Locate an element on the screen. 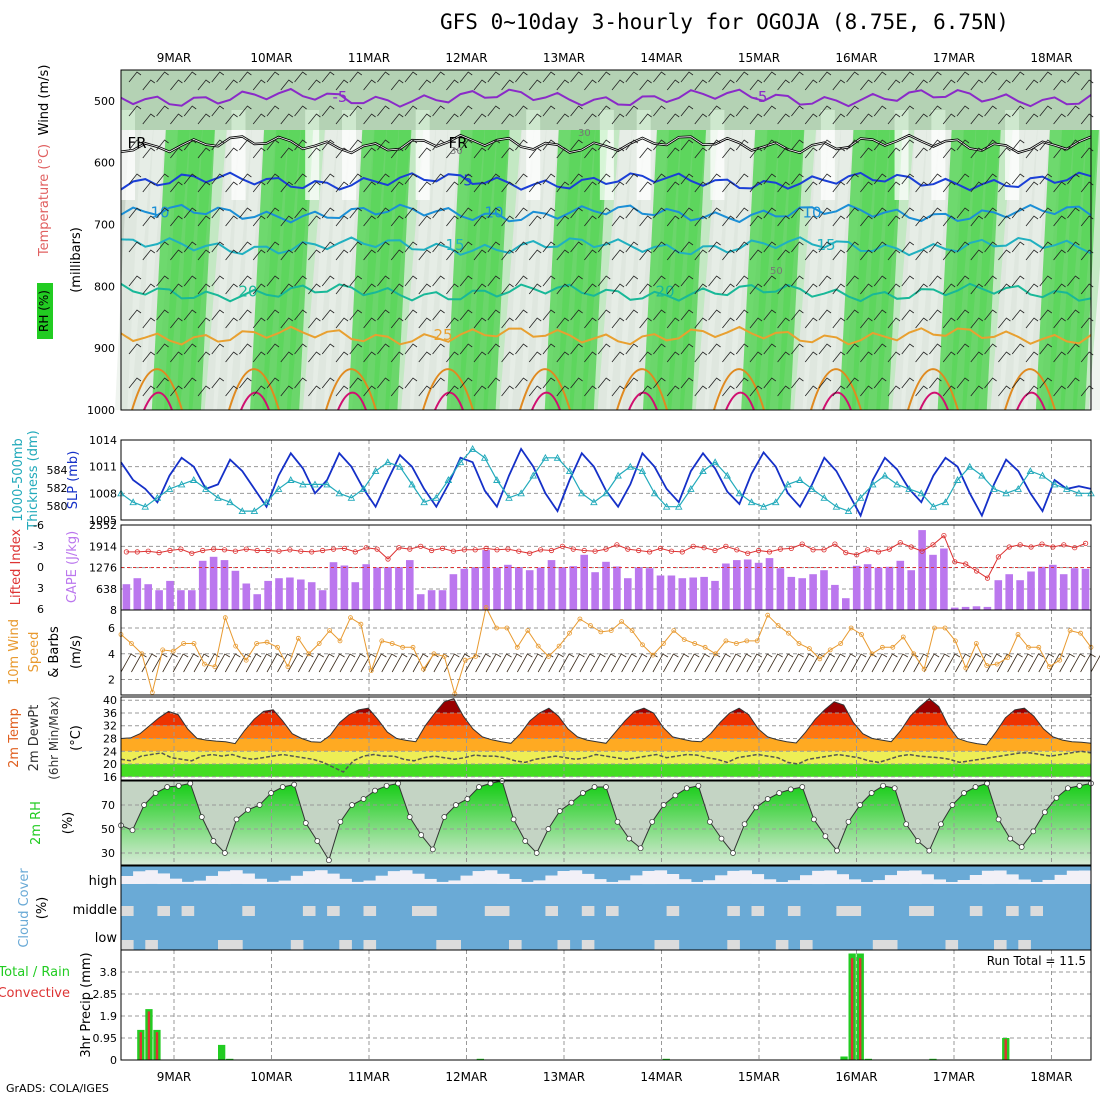  date-label-bottom: 13MAR is located at coordinates (564, 1077).